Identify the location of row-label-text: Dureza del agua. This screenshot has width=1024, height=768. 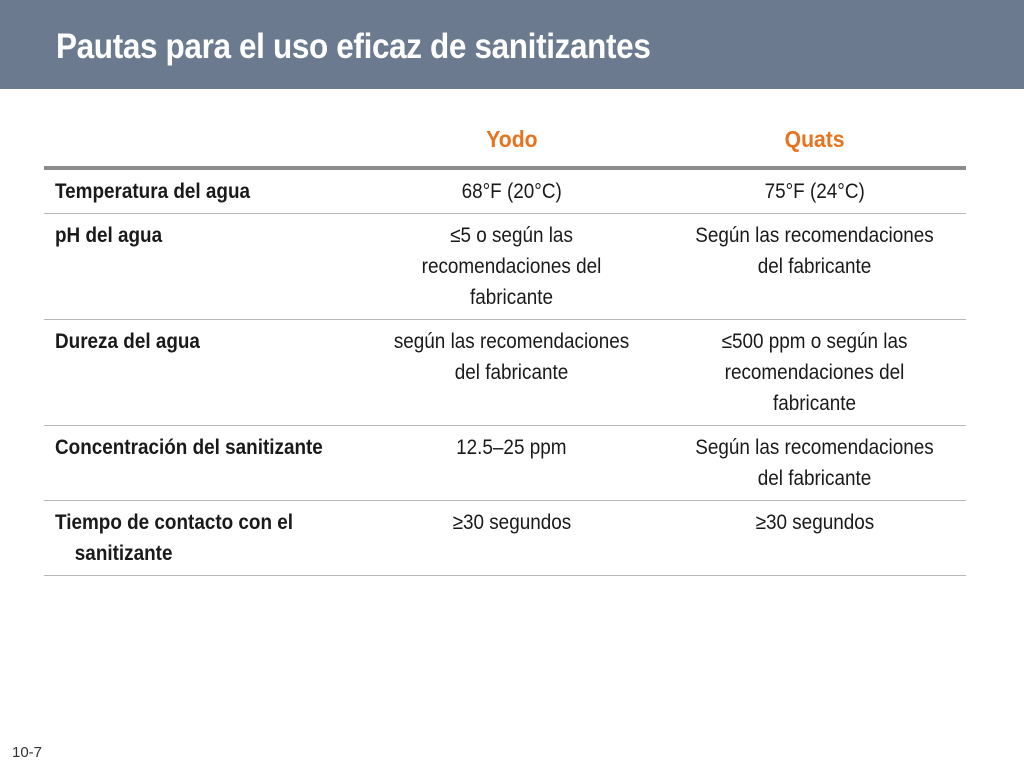
(127, 341).